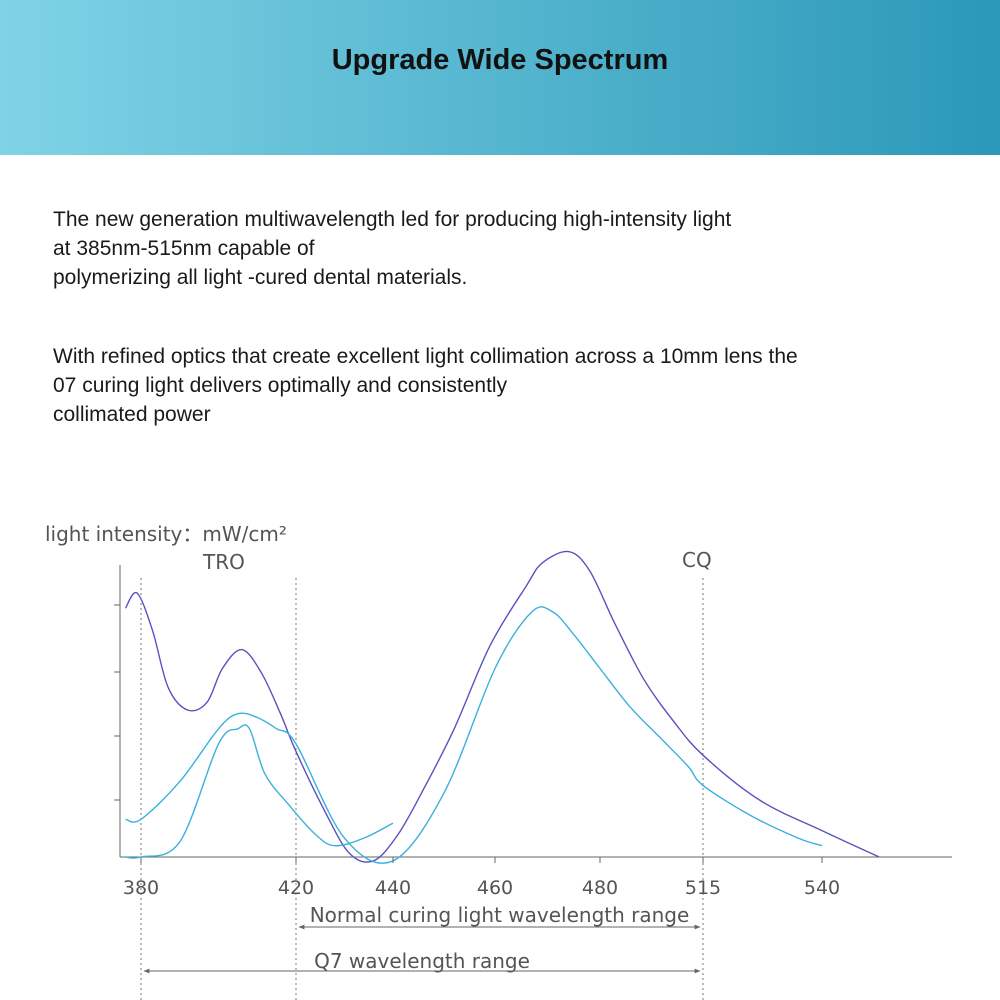  What do you see at coordinates (132, 414) in the screenshot?
I see `optics-line: collimated power` at bounding box center [132, 414].